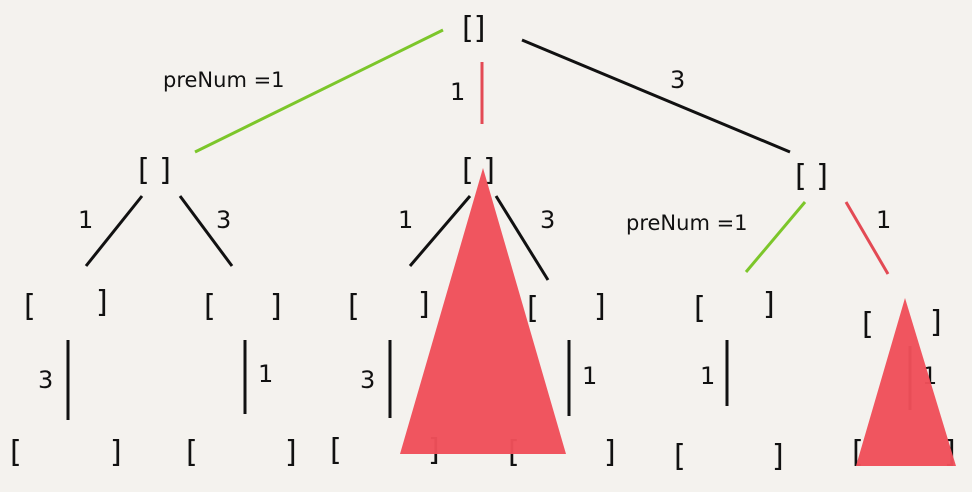 The image size is (972, 492). Describe the element at coordinates (114, 231) in the screenshot. I see `edge-left-left` at that location.